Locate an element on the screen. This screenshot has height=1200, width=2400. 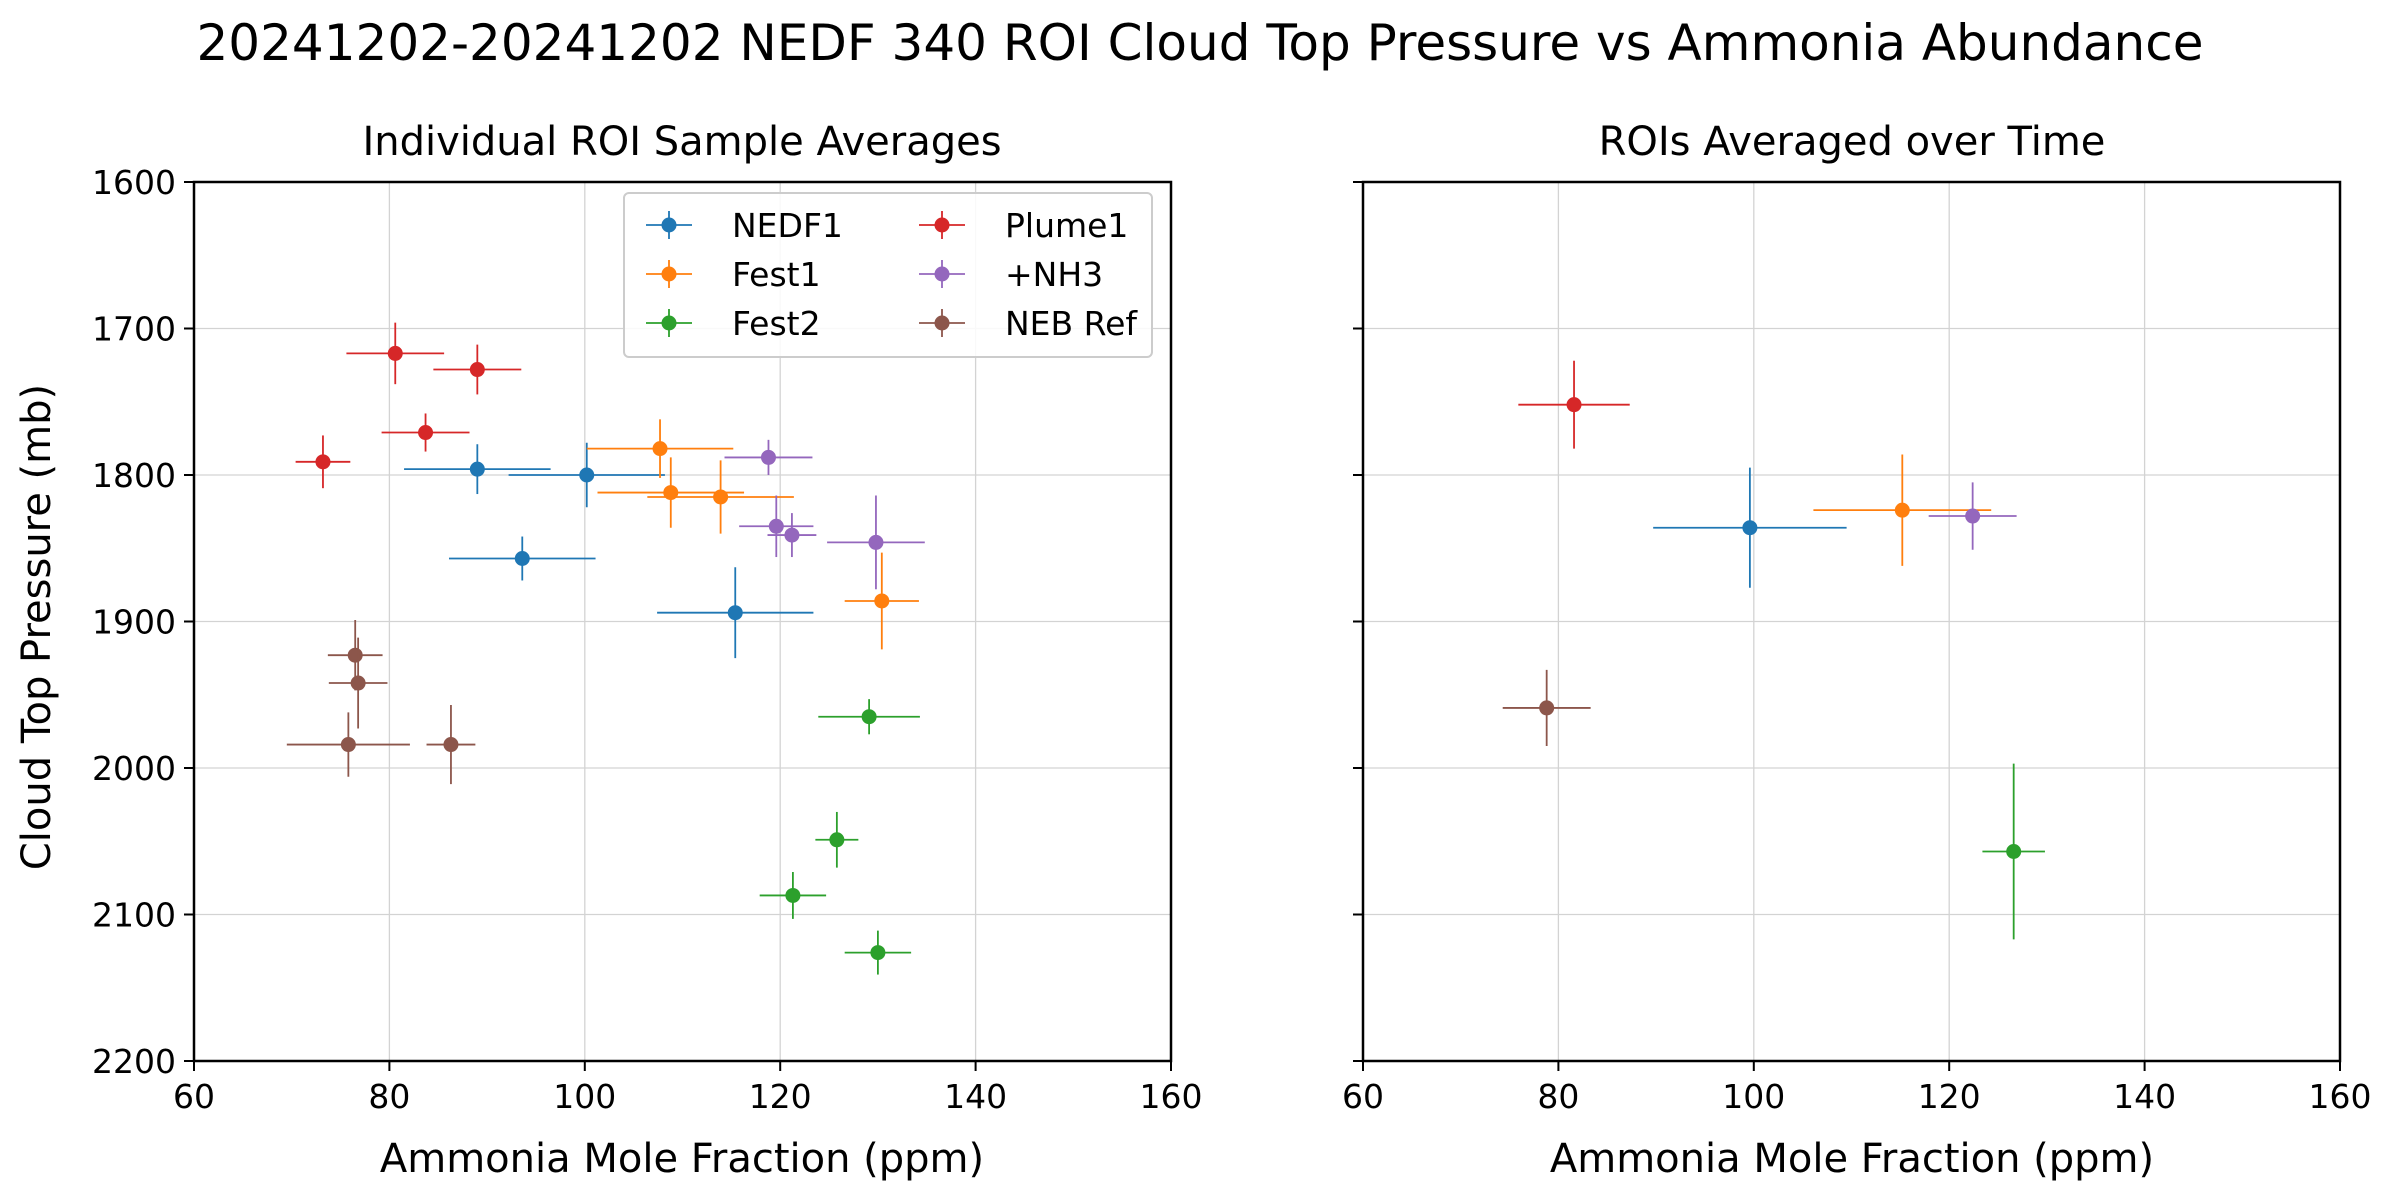
left-series-fest1 is located at coordinates (752, 534).